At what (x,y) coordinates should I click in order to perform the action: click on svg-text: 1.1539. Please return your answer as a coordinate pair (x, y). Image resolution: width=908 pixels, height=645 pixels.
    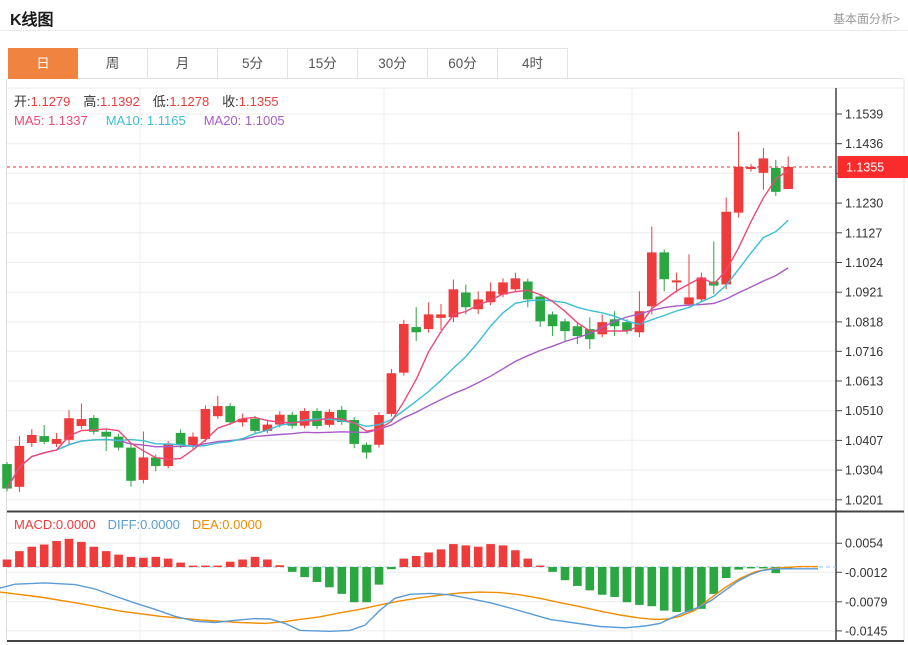
    Looking at the image, I should click on (864, 115).